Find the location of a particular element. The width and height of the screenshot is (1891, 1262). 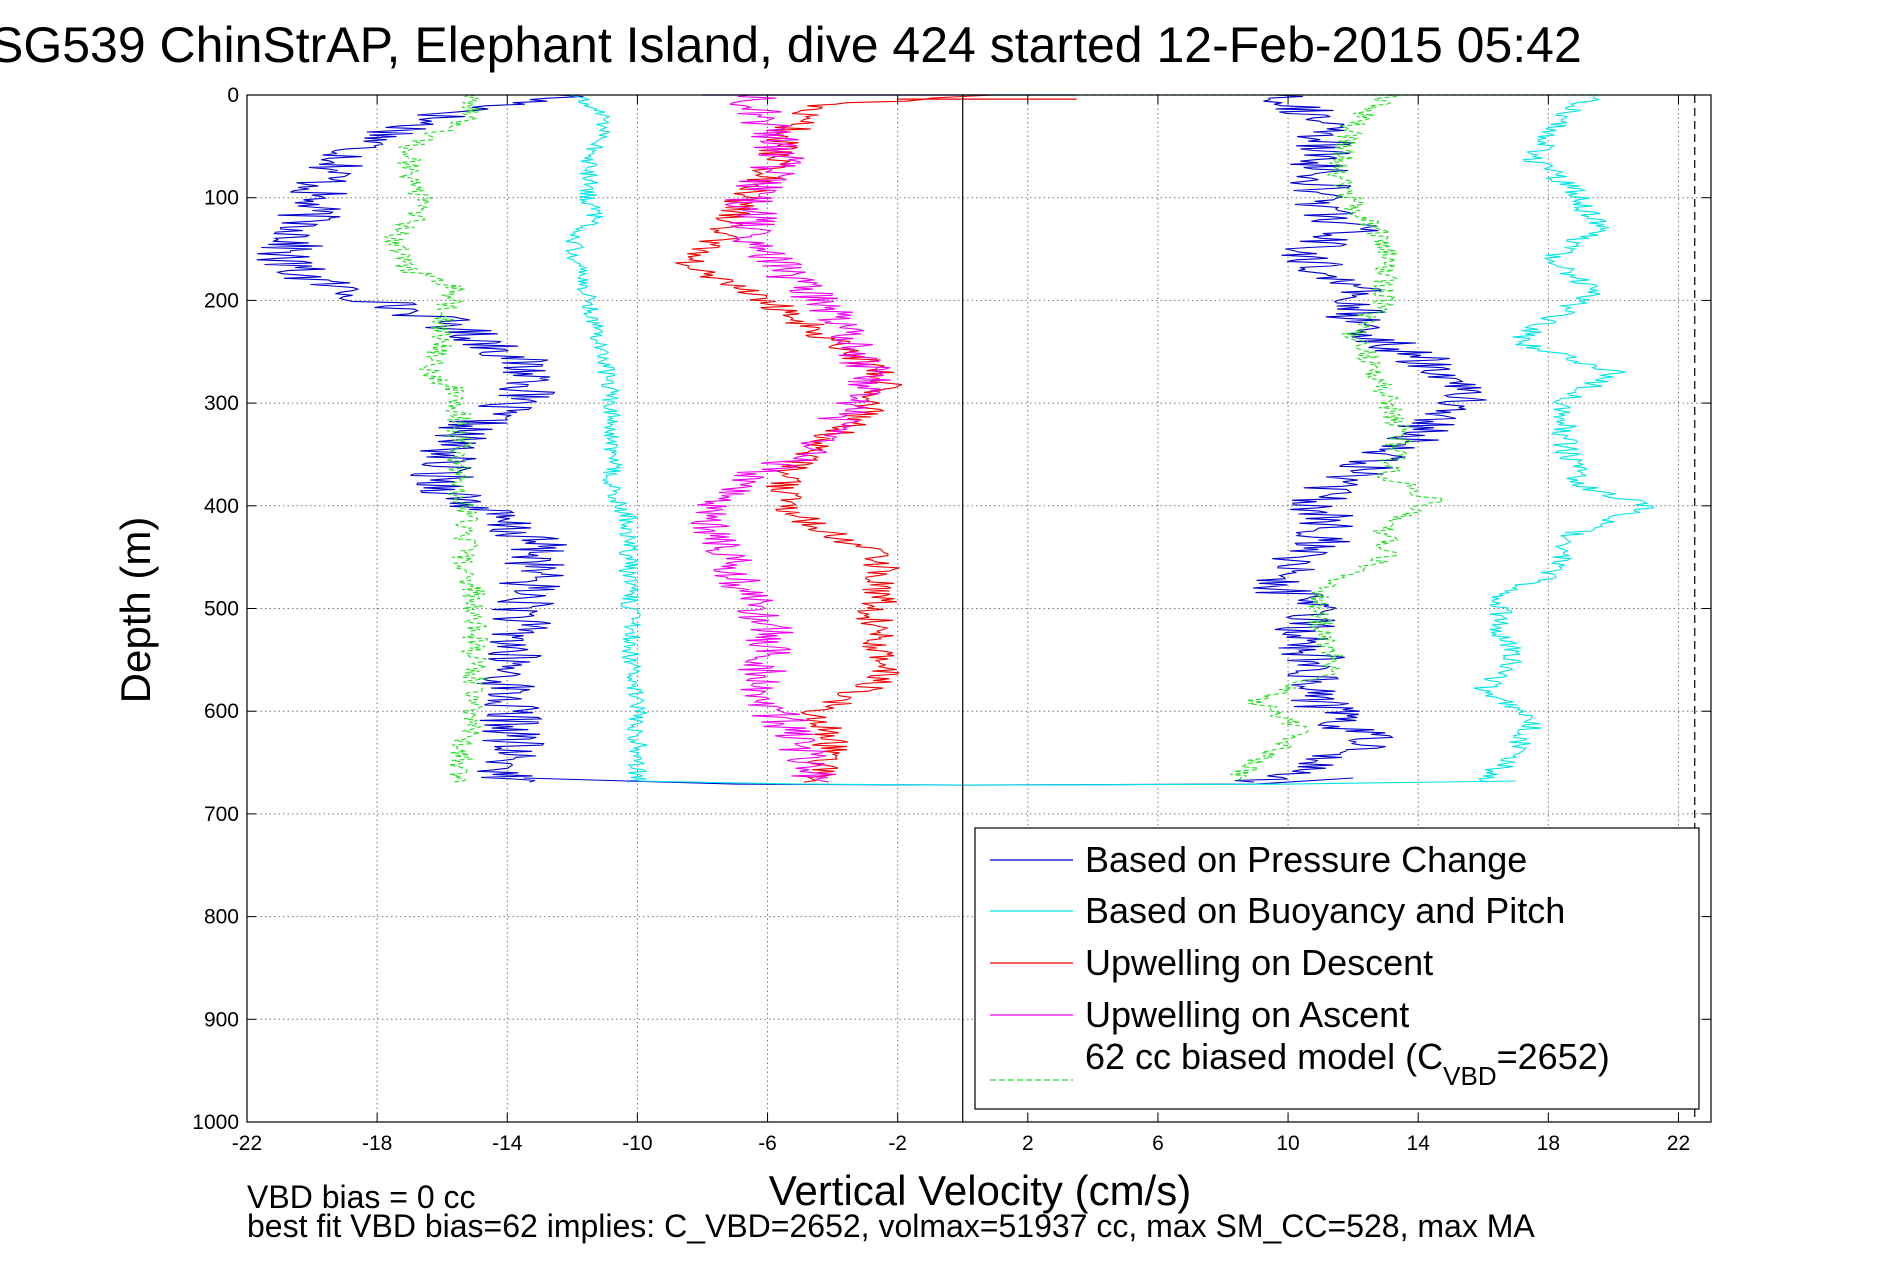

legend-label: Based on Pressure Change is located at coordinates (1306, 859).